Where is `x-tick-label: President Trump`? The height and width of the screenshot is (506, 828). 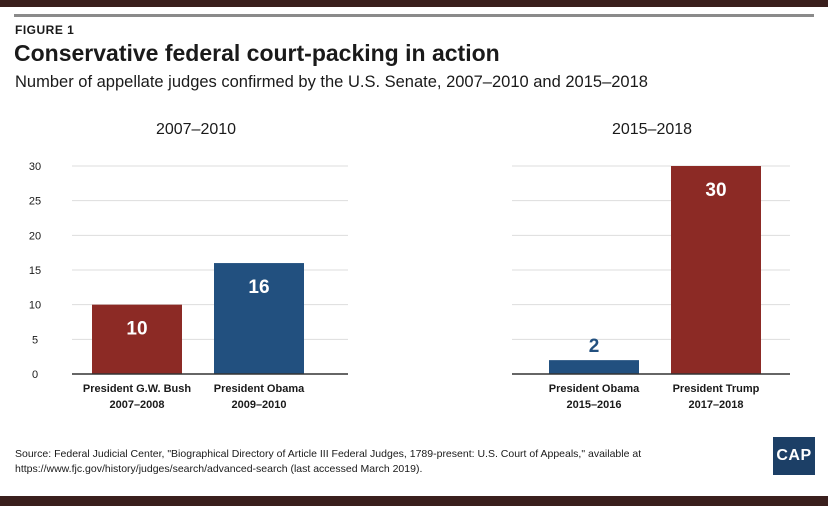
x-tick-label: President Trump is located at coordinates (716, 389).